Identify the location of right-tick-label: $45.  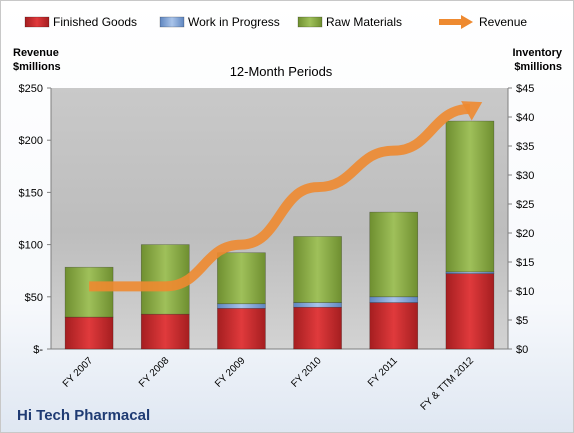
(525, 89).